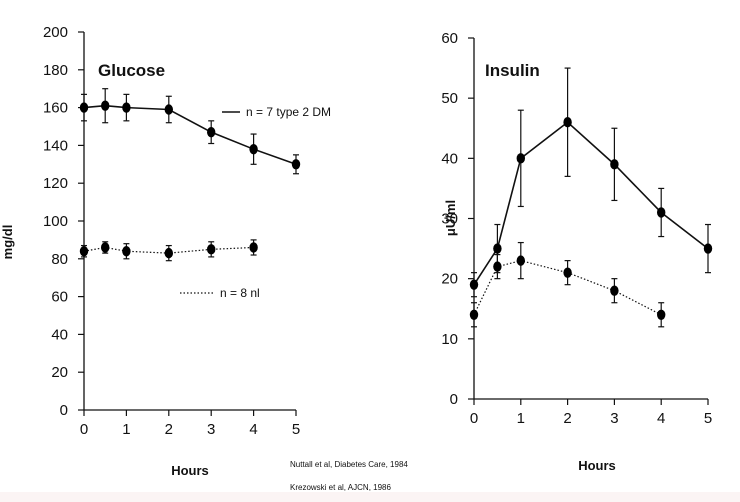 The width and height of the screenshot is (740, 502). What do you see at coordinates (708, 418) in the screenshot?
I see `insulin-x-tick-label: 5` at bounding box center [708, 418].